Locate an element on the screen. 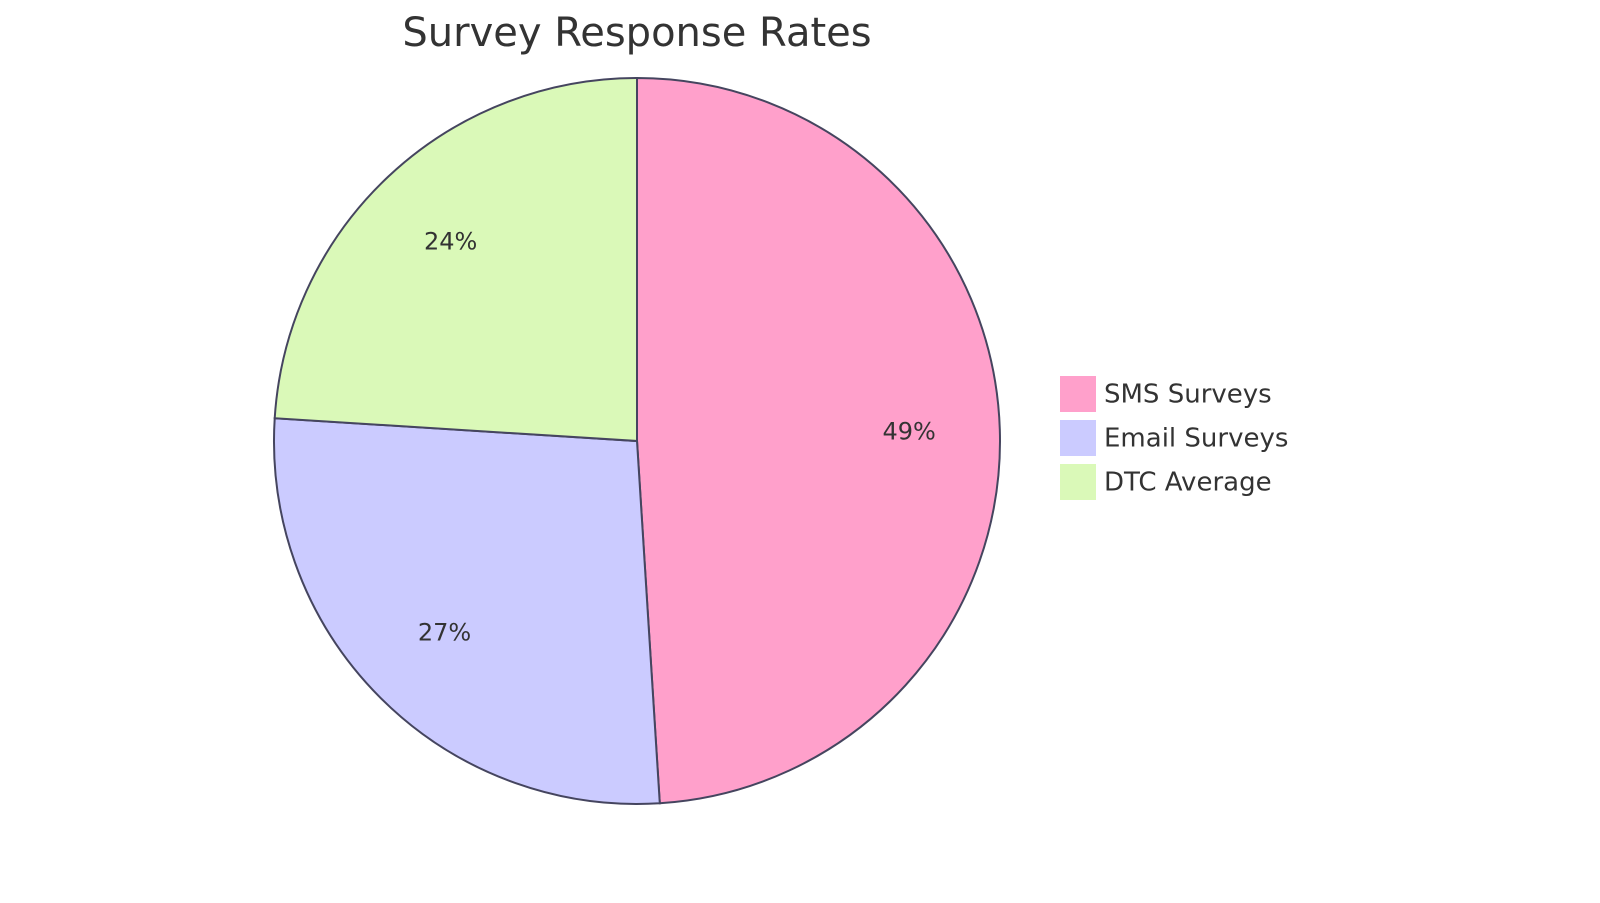  slice-label: 24% is located at coordinates (450, 242).